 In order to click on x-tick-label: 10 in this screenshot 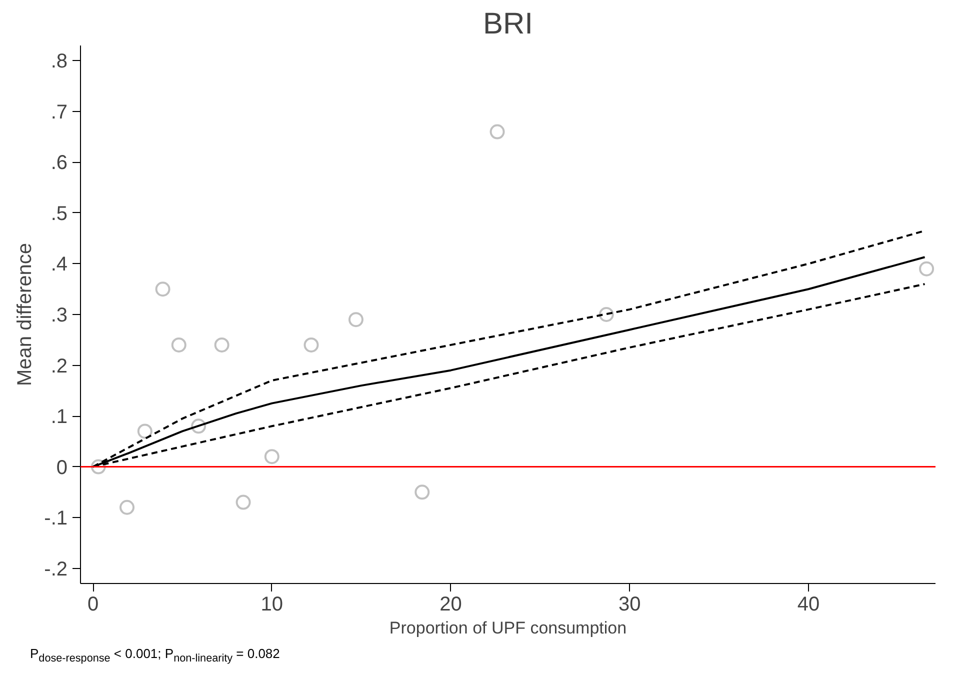, I will do `click(272, 605)`.